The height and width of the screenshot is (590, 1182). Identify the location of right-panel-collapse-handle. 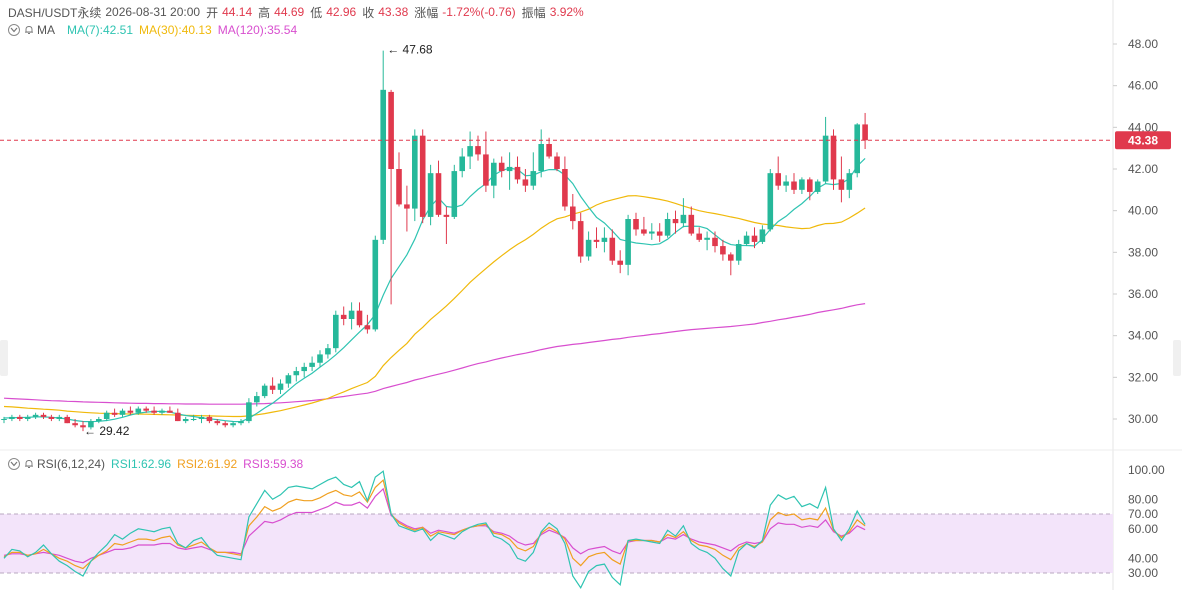
(1177, 358).